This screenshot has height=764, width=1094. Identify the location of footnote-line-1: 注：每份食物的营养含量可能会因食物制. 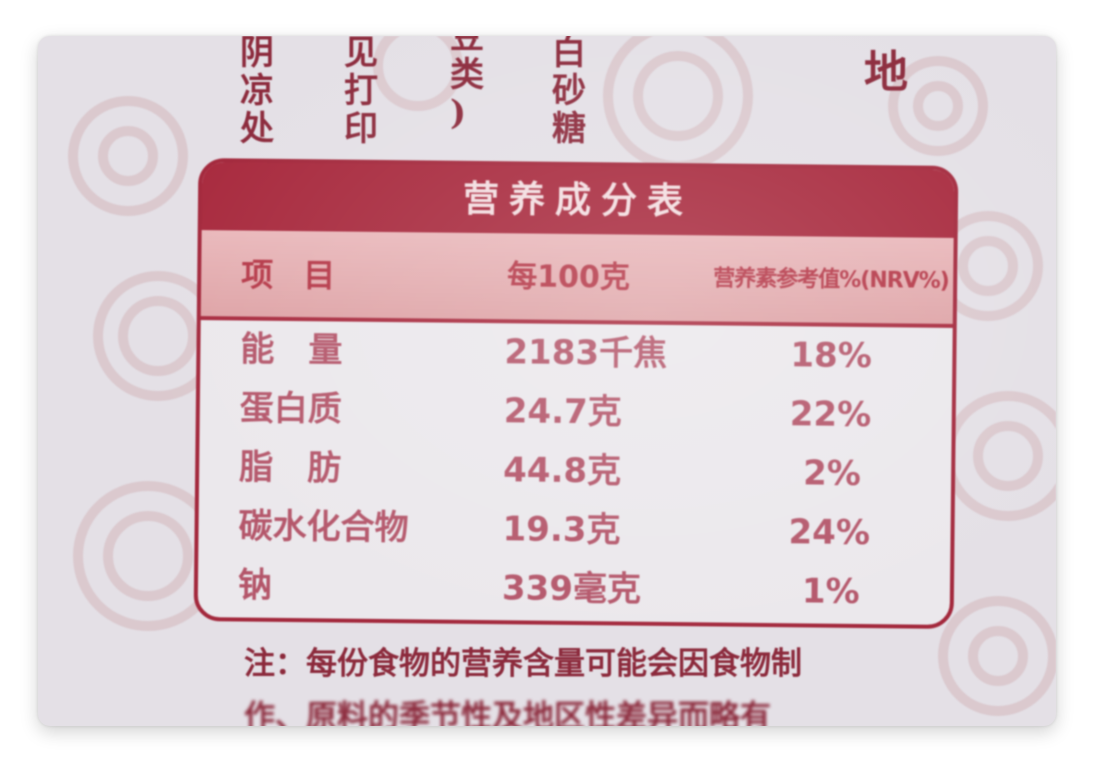
(523, 664).